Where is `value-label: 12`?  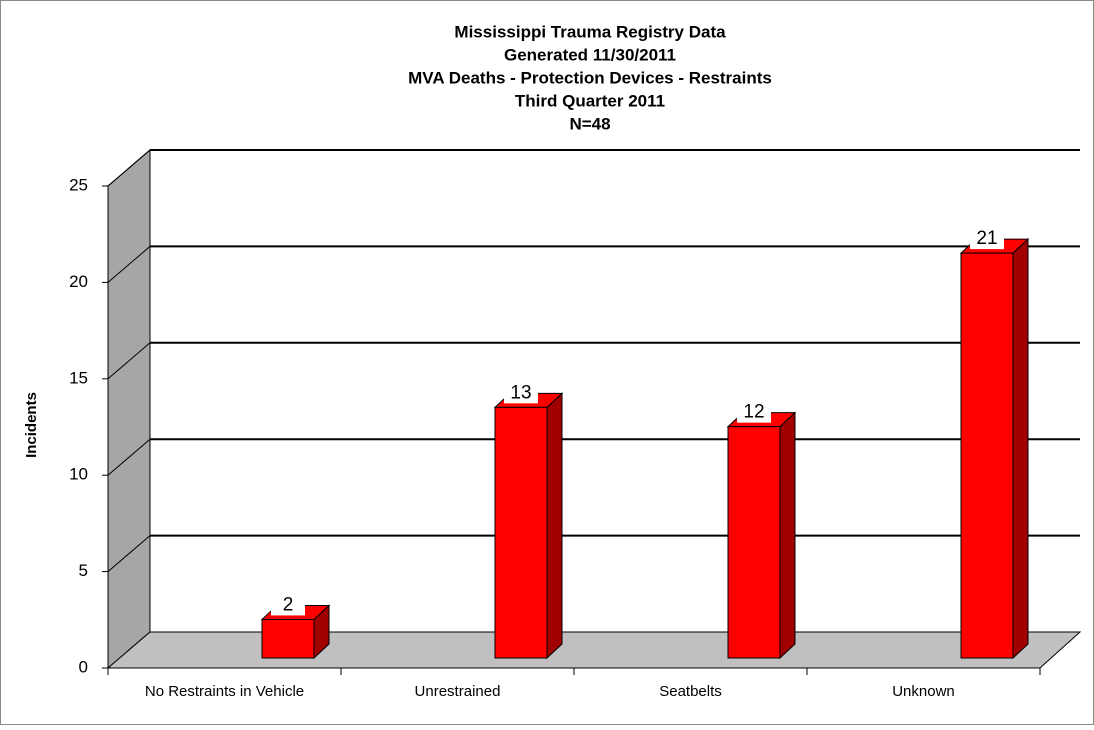 value-label: 12 is located at coordinates (753, 412).